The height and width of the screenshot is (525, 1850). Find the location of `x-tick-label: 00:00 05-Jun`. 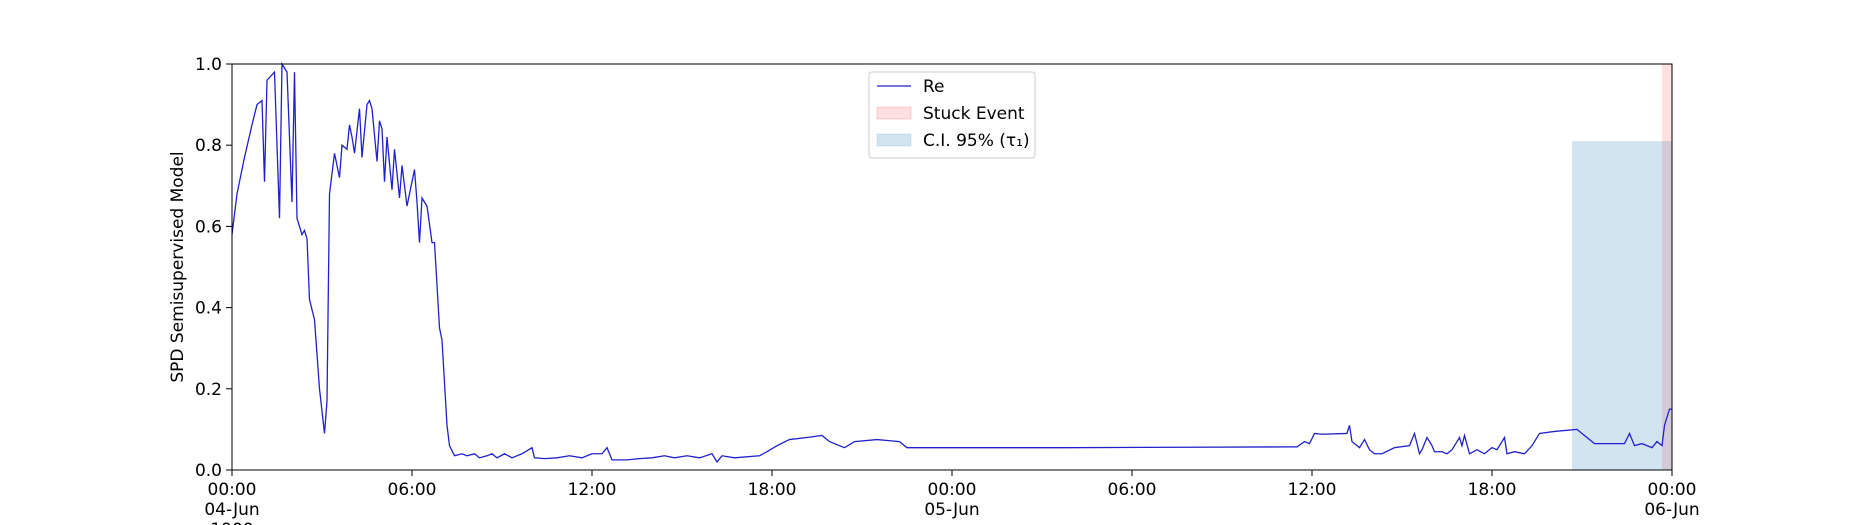

x-tick-label: 00:00 05-Jun is located at coordinates (951, 500).